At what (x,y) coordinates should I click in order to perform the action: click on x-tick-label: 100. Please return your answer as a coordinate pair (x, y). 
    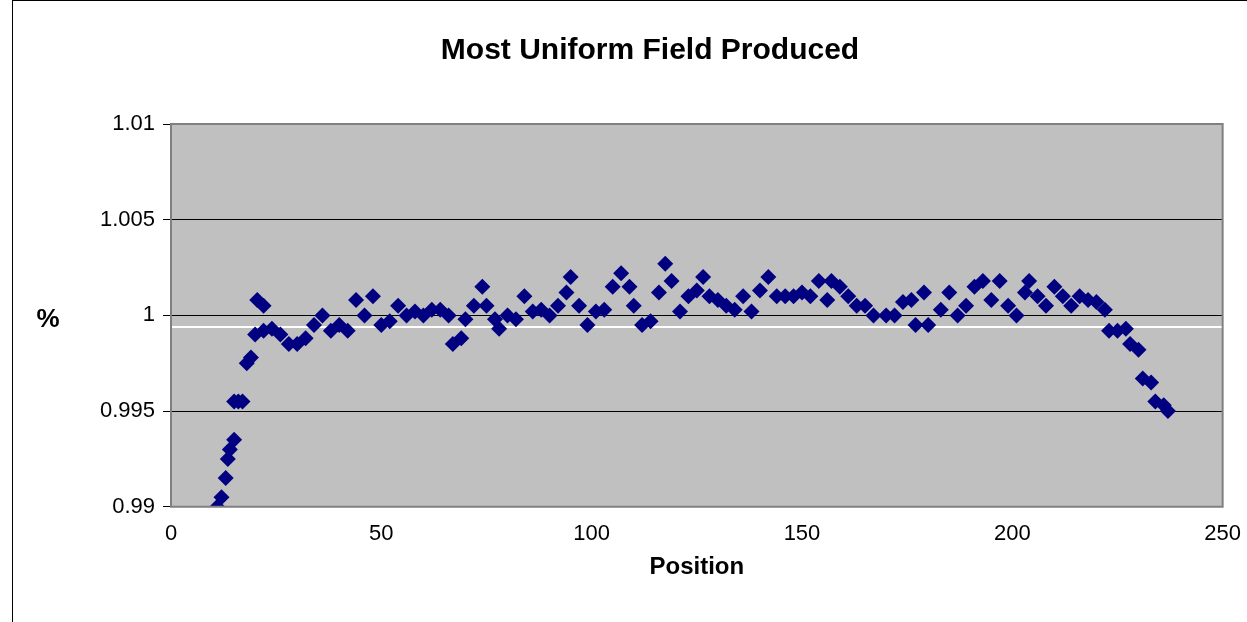
    Looking at the image, I should click on (592, 533).